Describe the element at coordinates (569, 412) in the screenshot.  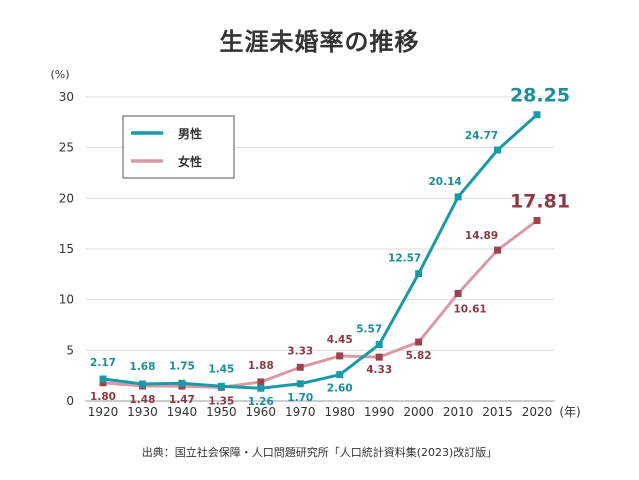
I see `x-unit-label: (年)` at that location.